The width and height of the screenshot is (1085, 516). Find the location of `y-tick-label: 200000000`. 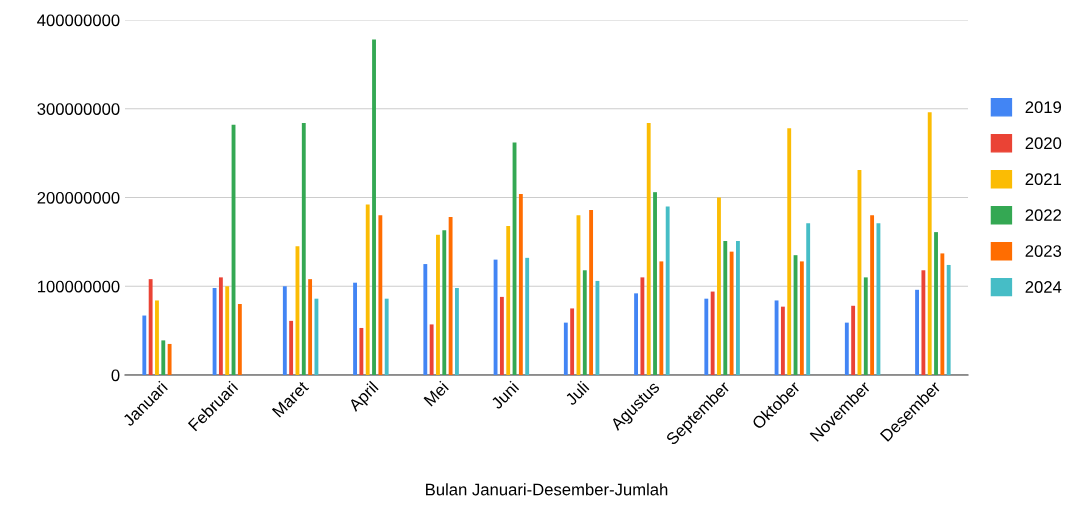

y-tick-label: 200000000 is located at coordinates (78, 197).